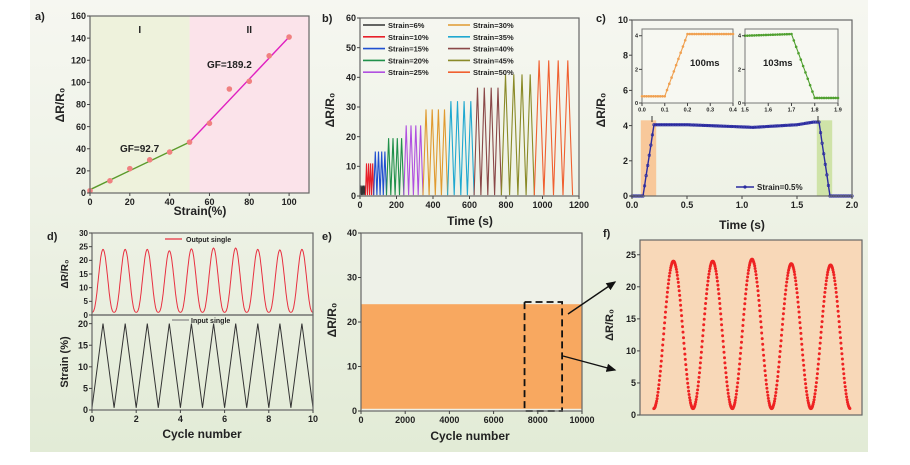 The width and height of the screenshot is (910, 465). I want to click on y-tick-label: 5, so click(633, 383).